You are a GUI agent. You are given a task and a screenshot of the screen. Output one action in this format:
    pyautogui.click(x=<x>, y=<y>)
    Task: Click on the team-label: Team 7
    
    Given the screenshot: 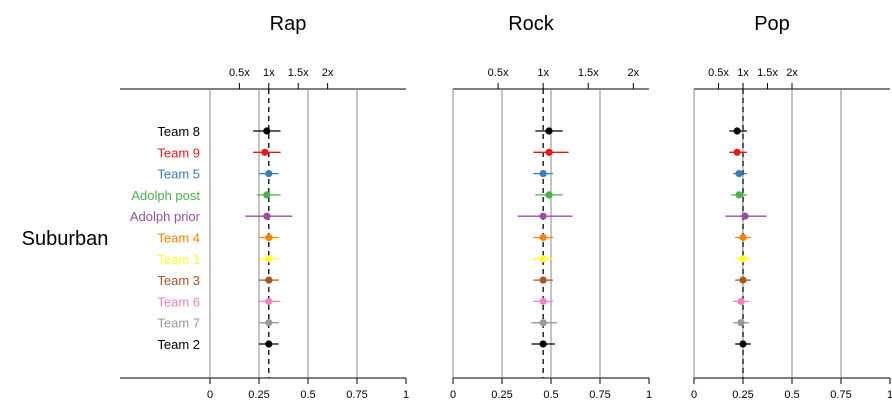 What is the action you would take?
    pyautogui.click(x=178, y=323)
    